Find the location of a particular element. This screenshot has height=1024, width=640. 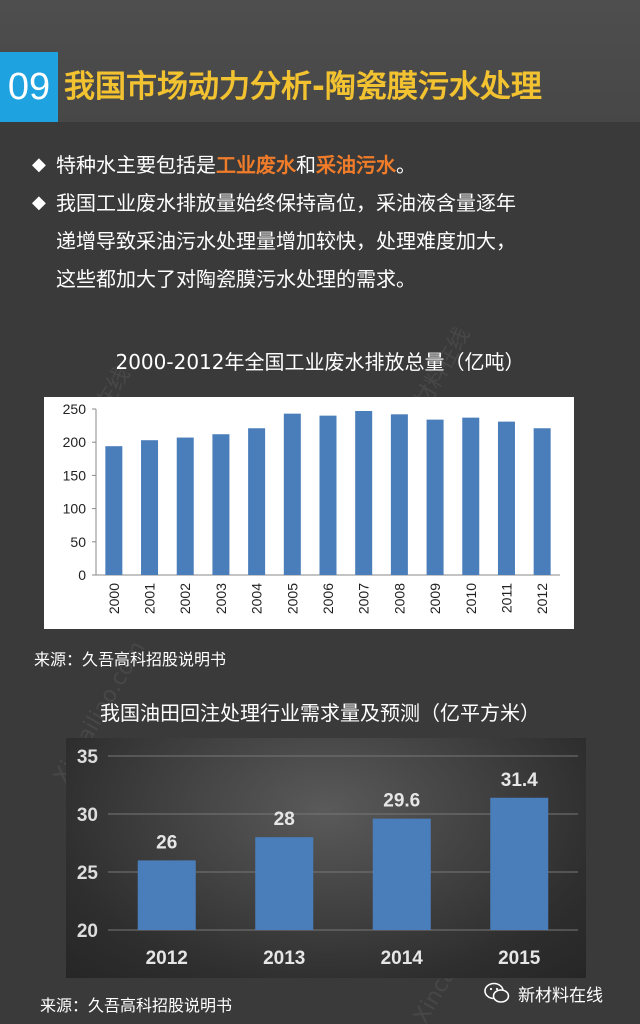

x-tick-label: 2011 is located at coordinates (506, 598).